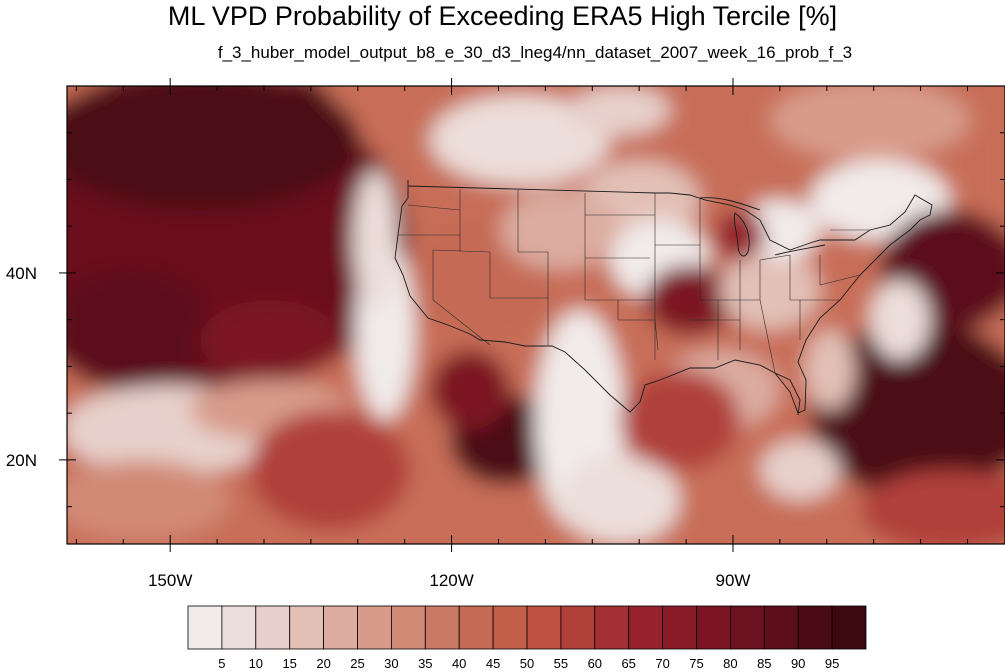 The height and width of the screenshot is (672, 1005). Describe the element at coordinates (425, 663) in the screenshot. I see `colorbar-label: 35` at that location.